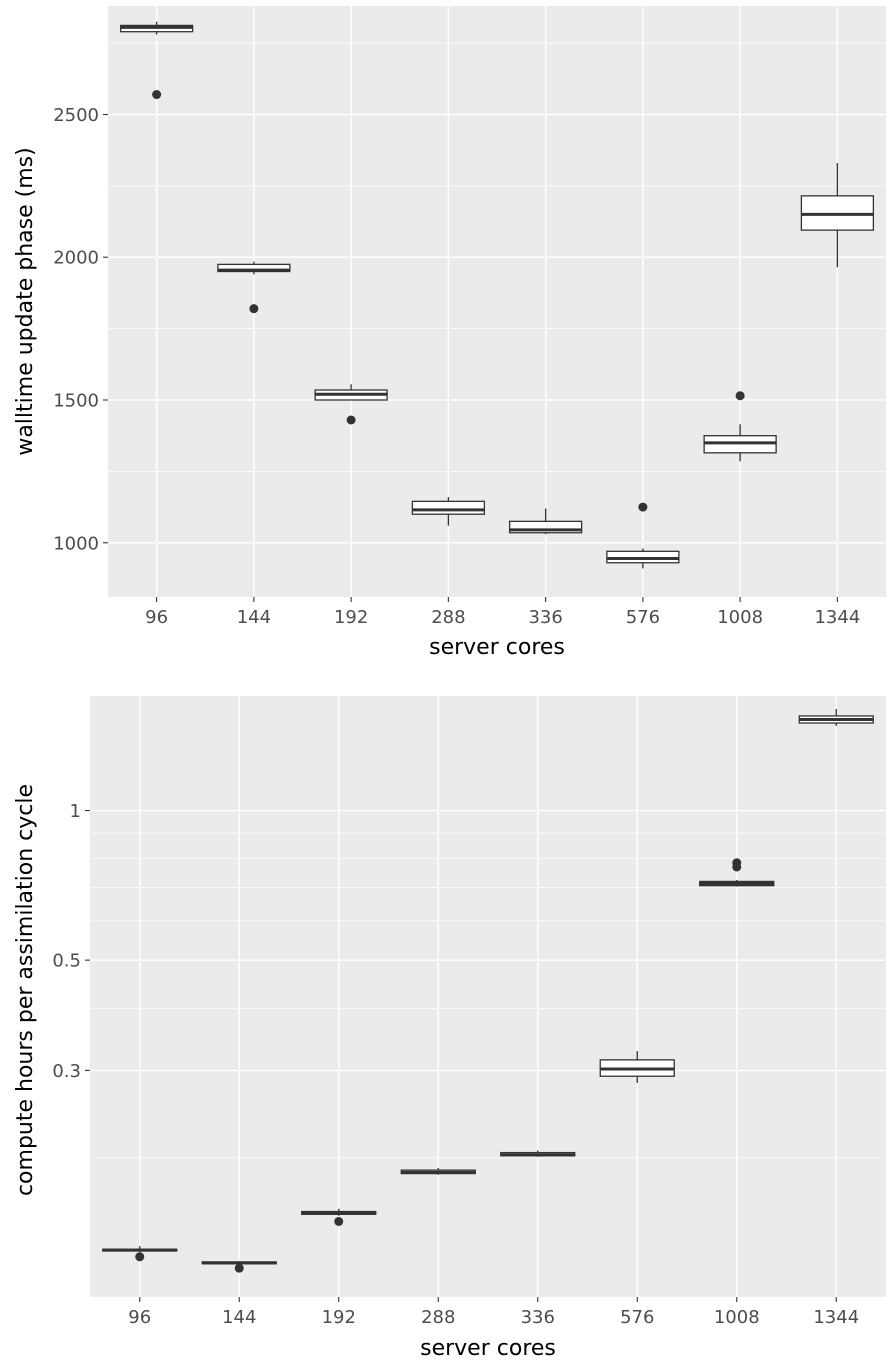  Describe the element at coordinates (75, 811) in the screenshot. I see `y-tick-label: 1` at that location.